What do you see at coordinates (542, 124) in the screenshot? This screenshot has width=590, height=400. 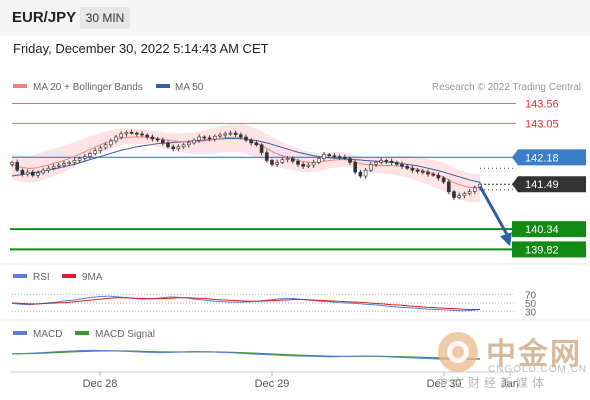 I see `resistance-label: 143.05` at bounding box center [542, 124].